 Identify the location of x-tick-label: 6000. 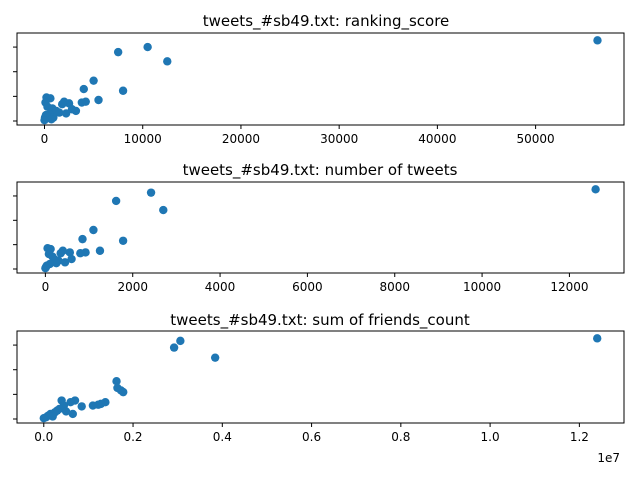
(307, 287).